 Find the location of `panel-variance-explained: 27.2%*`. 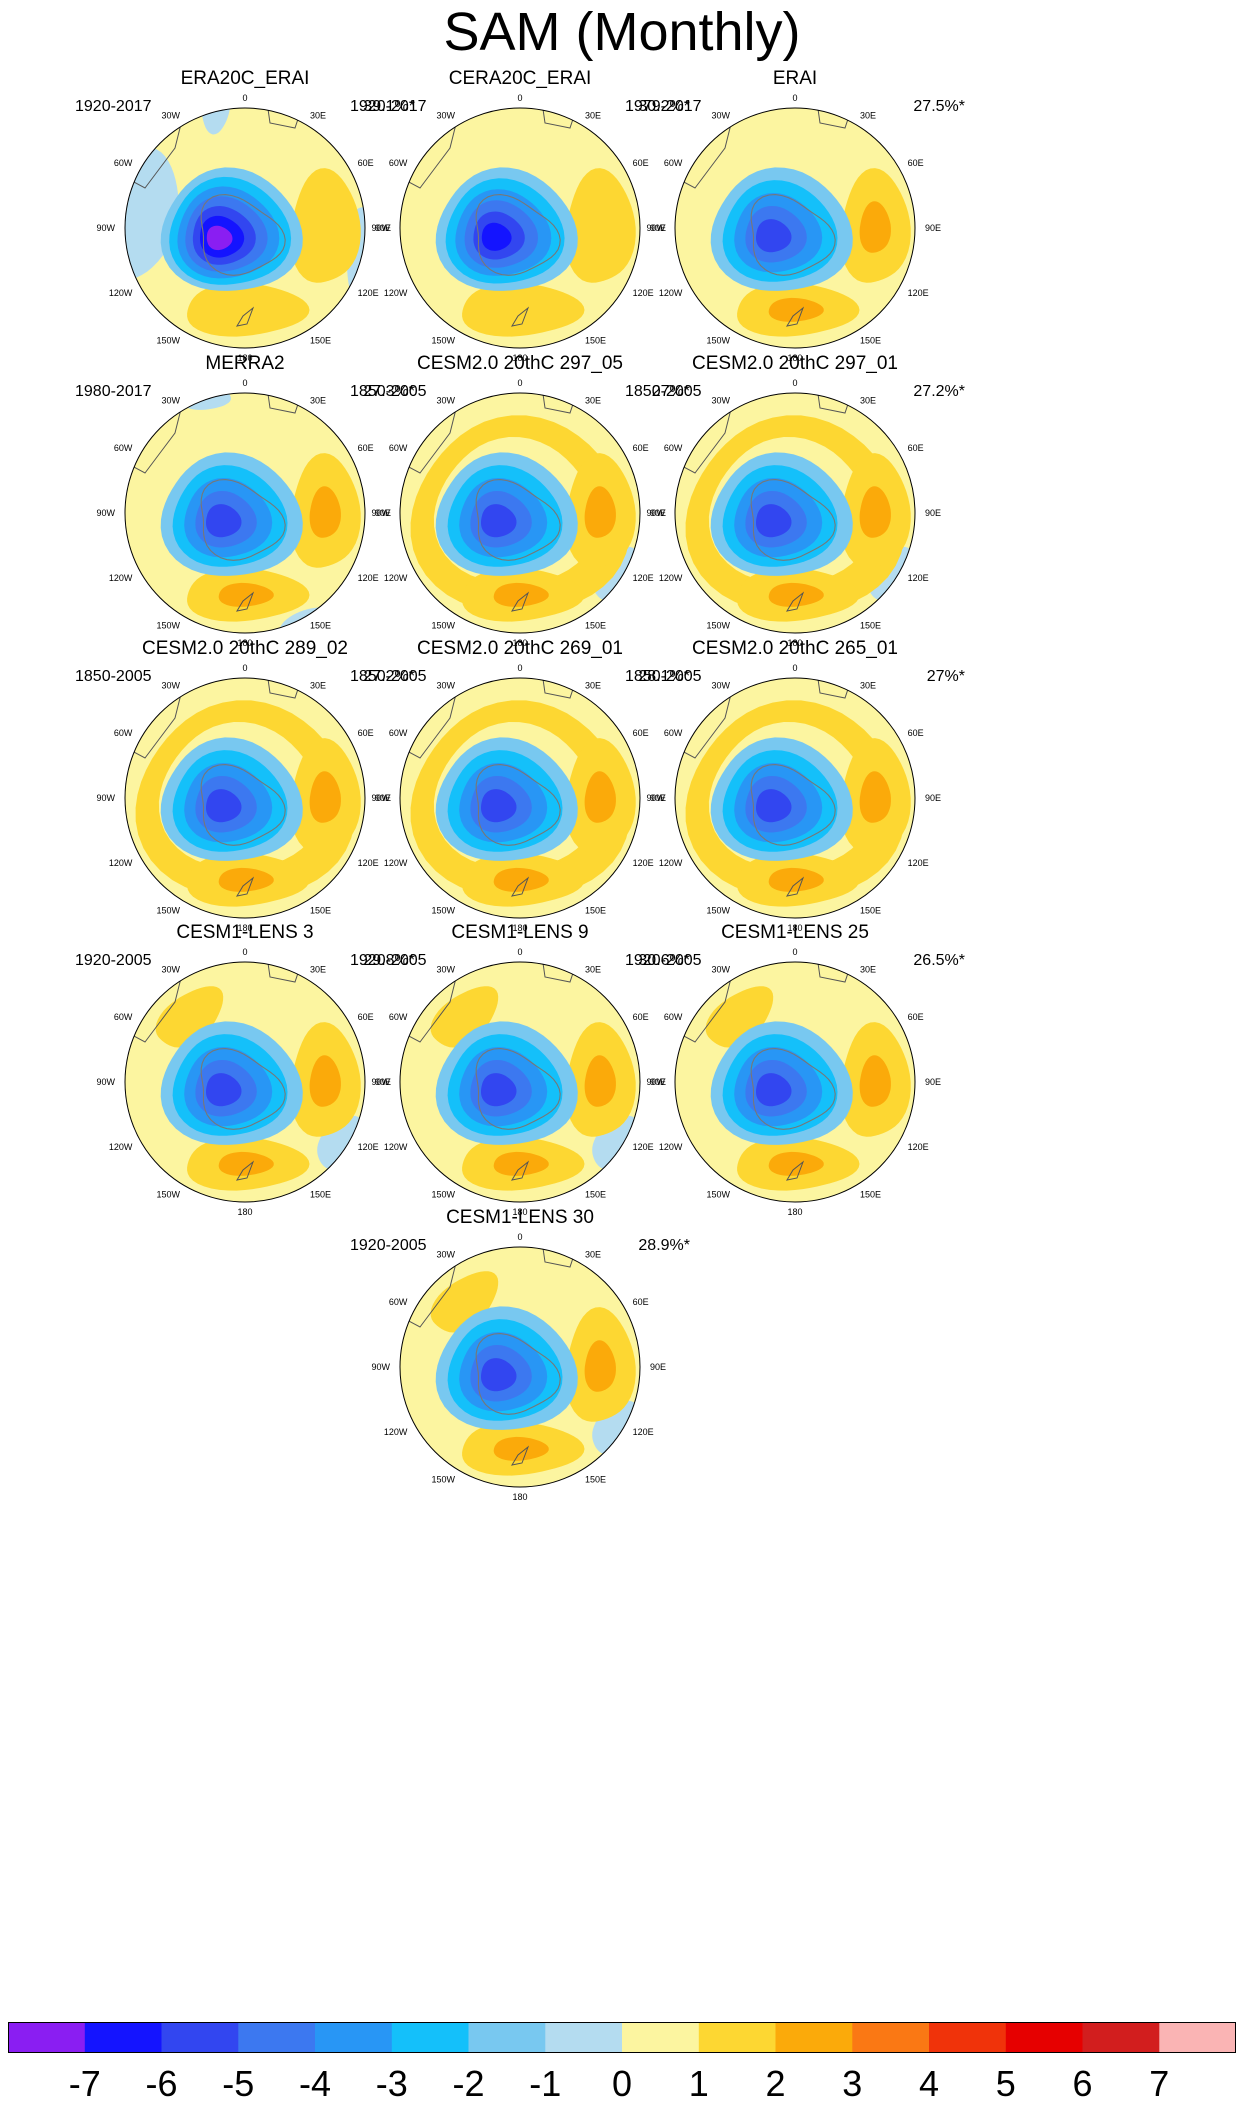

panel-variance-explained: 27.2%* is located at coordinates (939, 391).